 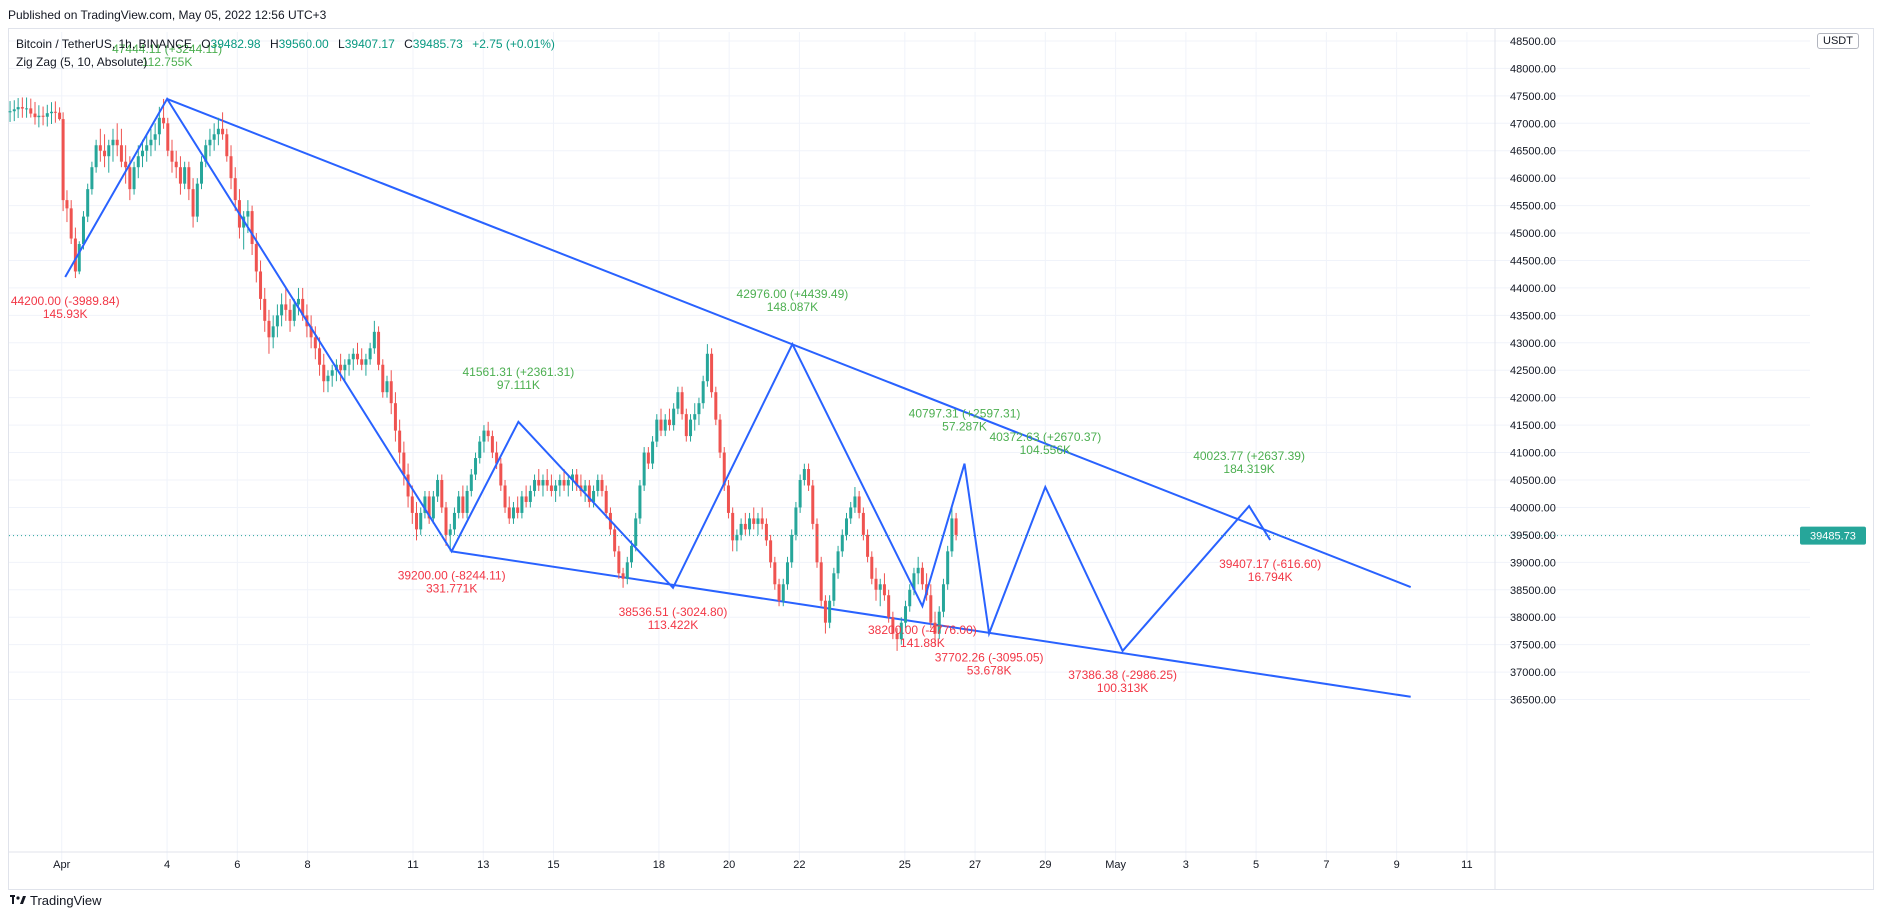 I want to click on pivot-label: 37702.26 (-3095.05), so click(x=989, y=658).